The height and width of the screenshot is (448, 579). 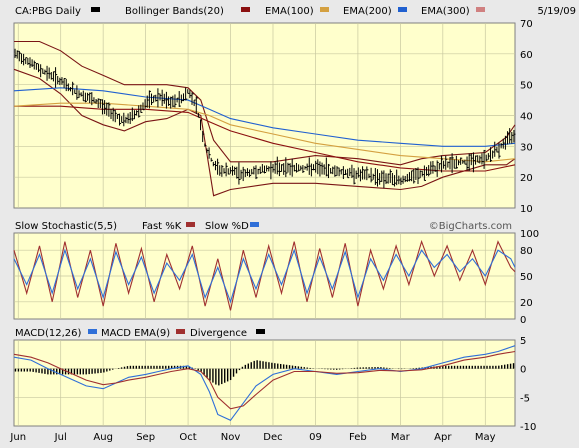 I want to click on macd-header: MACD(12,26) MACD EMA(9) Divergence, so click(x=140, y=333).